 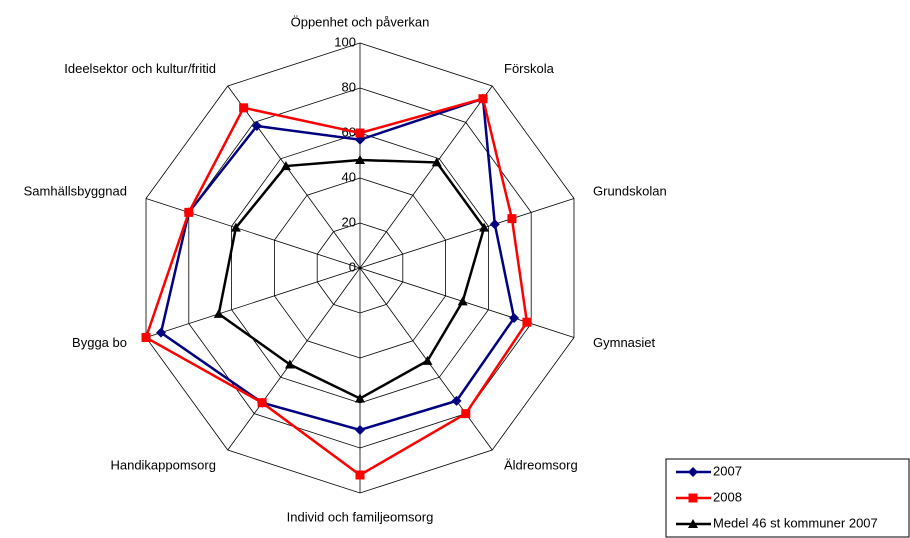 I want to click on category-label: Gymnasiet, so click(x=624, y=342).